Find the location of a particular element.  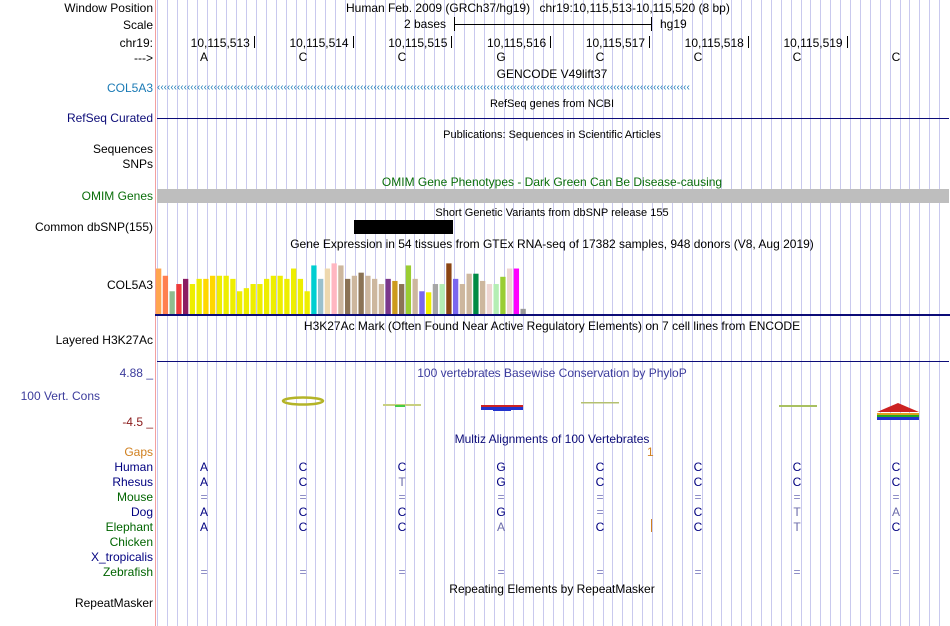

coordinate-tick is located at coordinates (550, 42).